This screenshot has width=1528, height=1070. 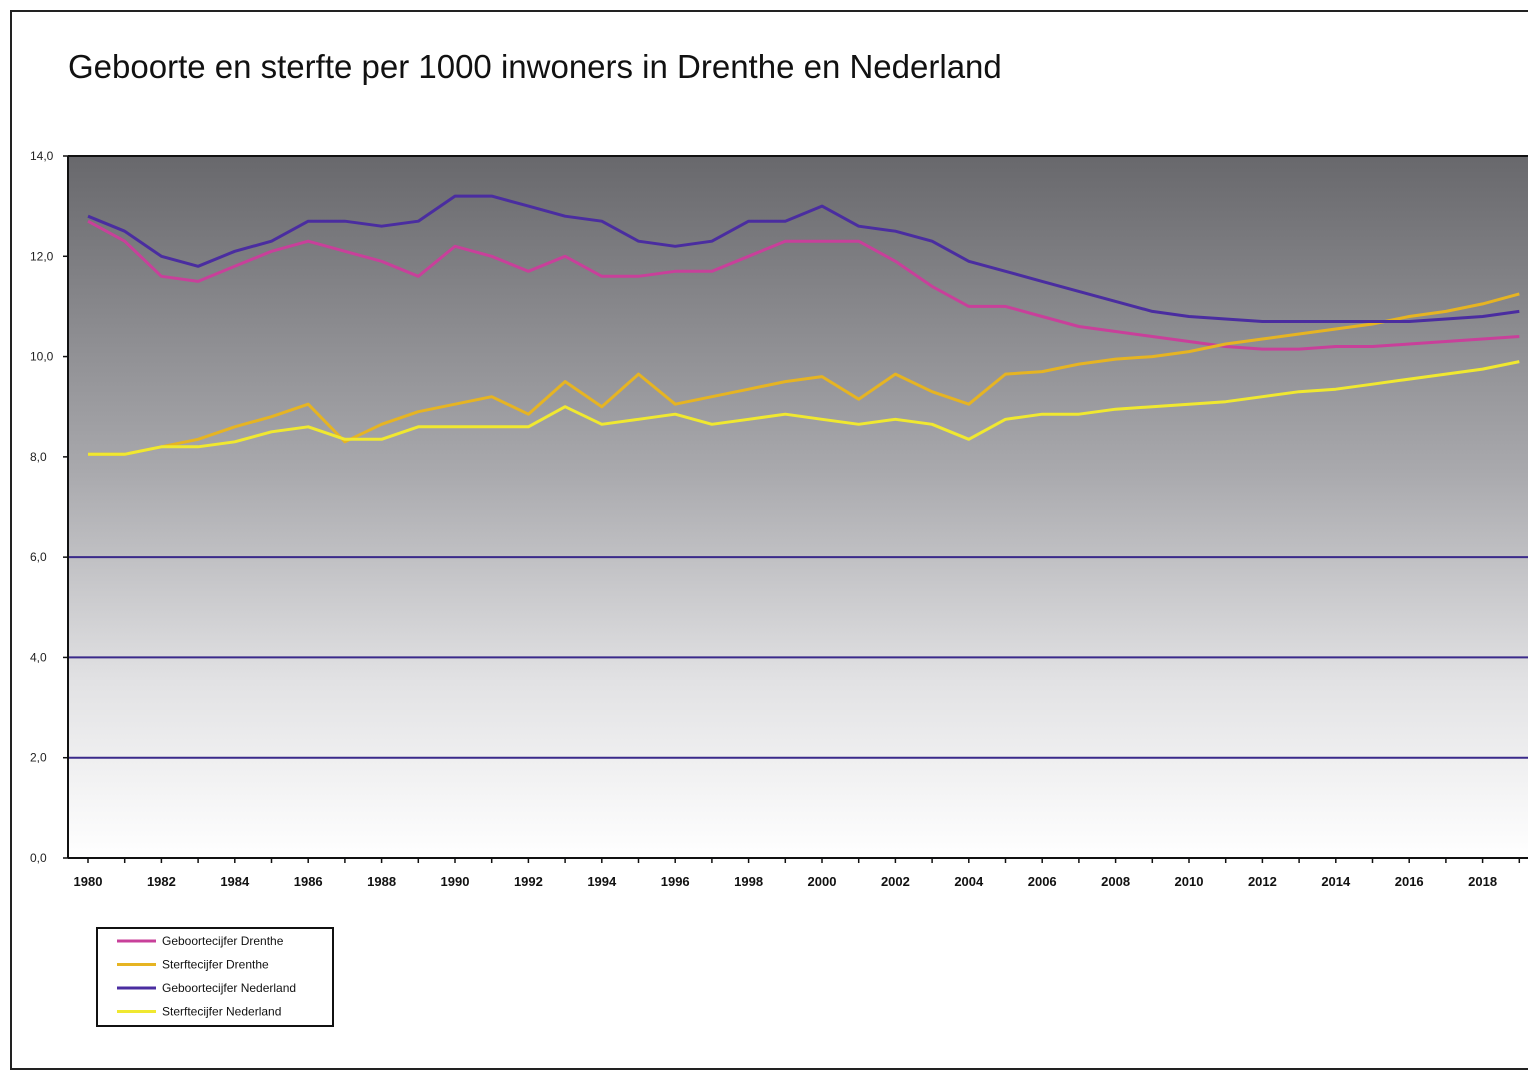 What do you see at coordinates (42, 256) in the screenshot?
I see `y-tick-label: 12,0` at bounding box center [42, 256].